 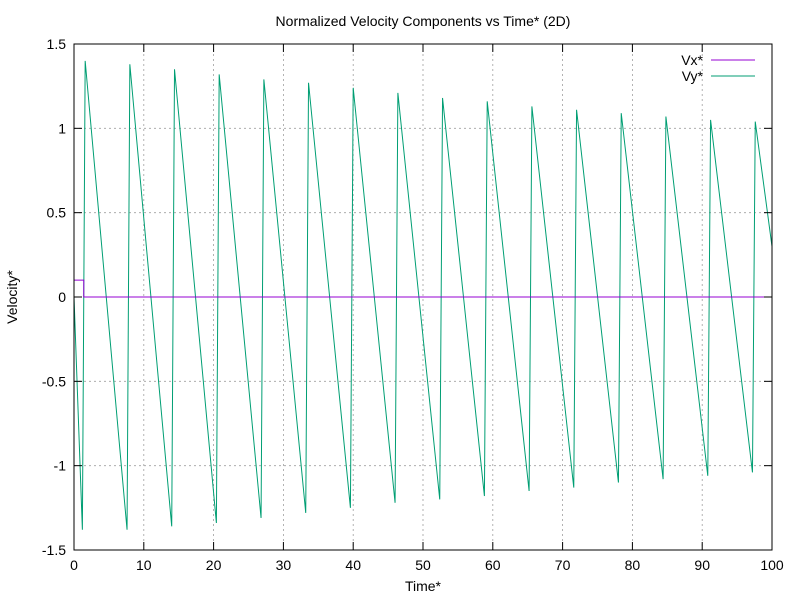 What do you see at coordinates (74, 565) in the screenshot?
I see `x-tick-label: 0` at bounding box center [74, 565].